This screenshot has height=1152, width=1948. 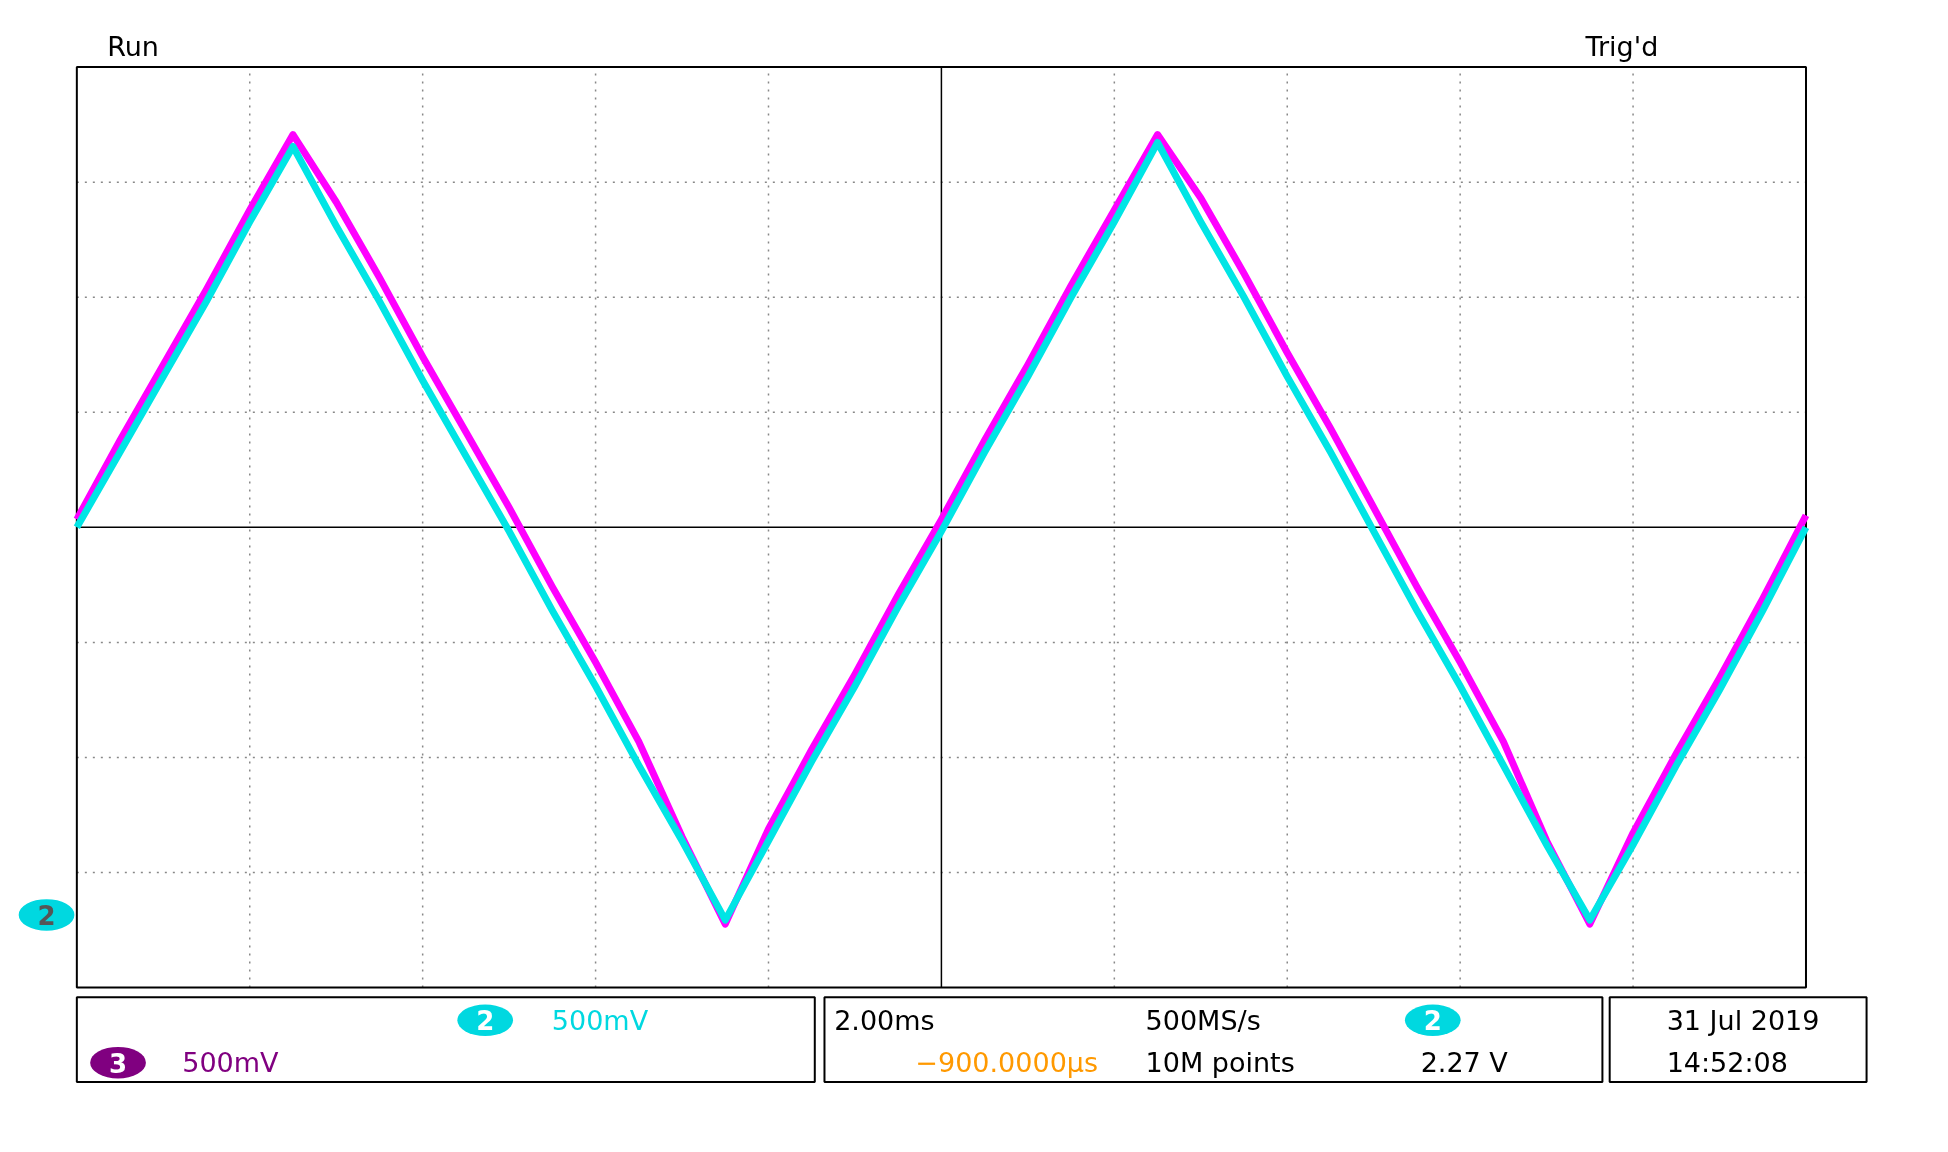 What do you see at coordinates (1220, 1063) in the screenshot?
I see `text: 10M points` at bounding box center [1220, 1063].